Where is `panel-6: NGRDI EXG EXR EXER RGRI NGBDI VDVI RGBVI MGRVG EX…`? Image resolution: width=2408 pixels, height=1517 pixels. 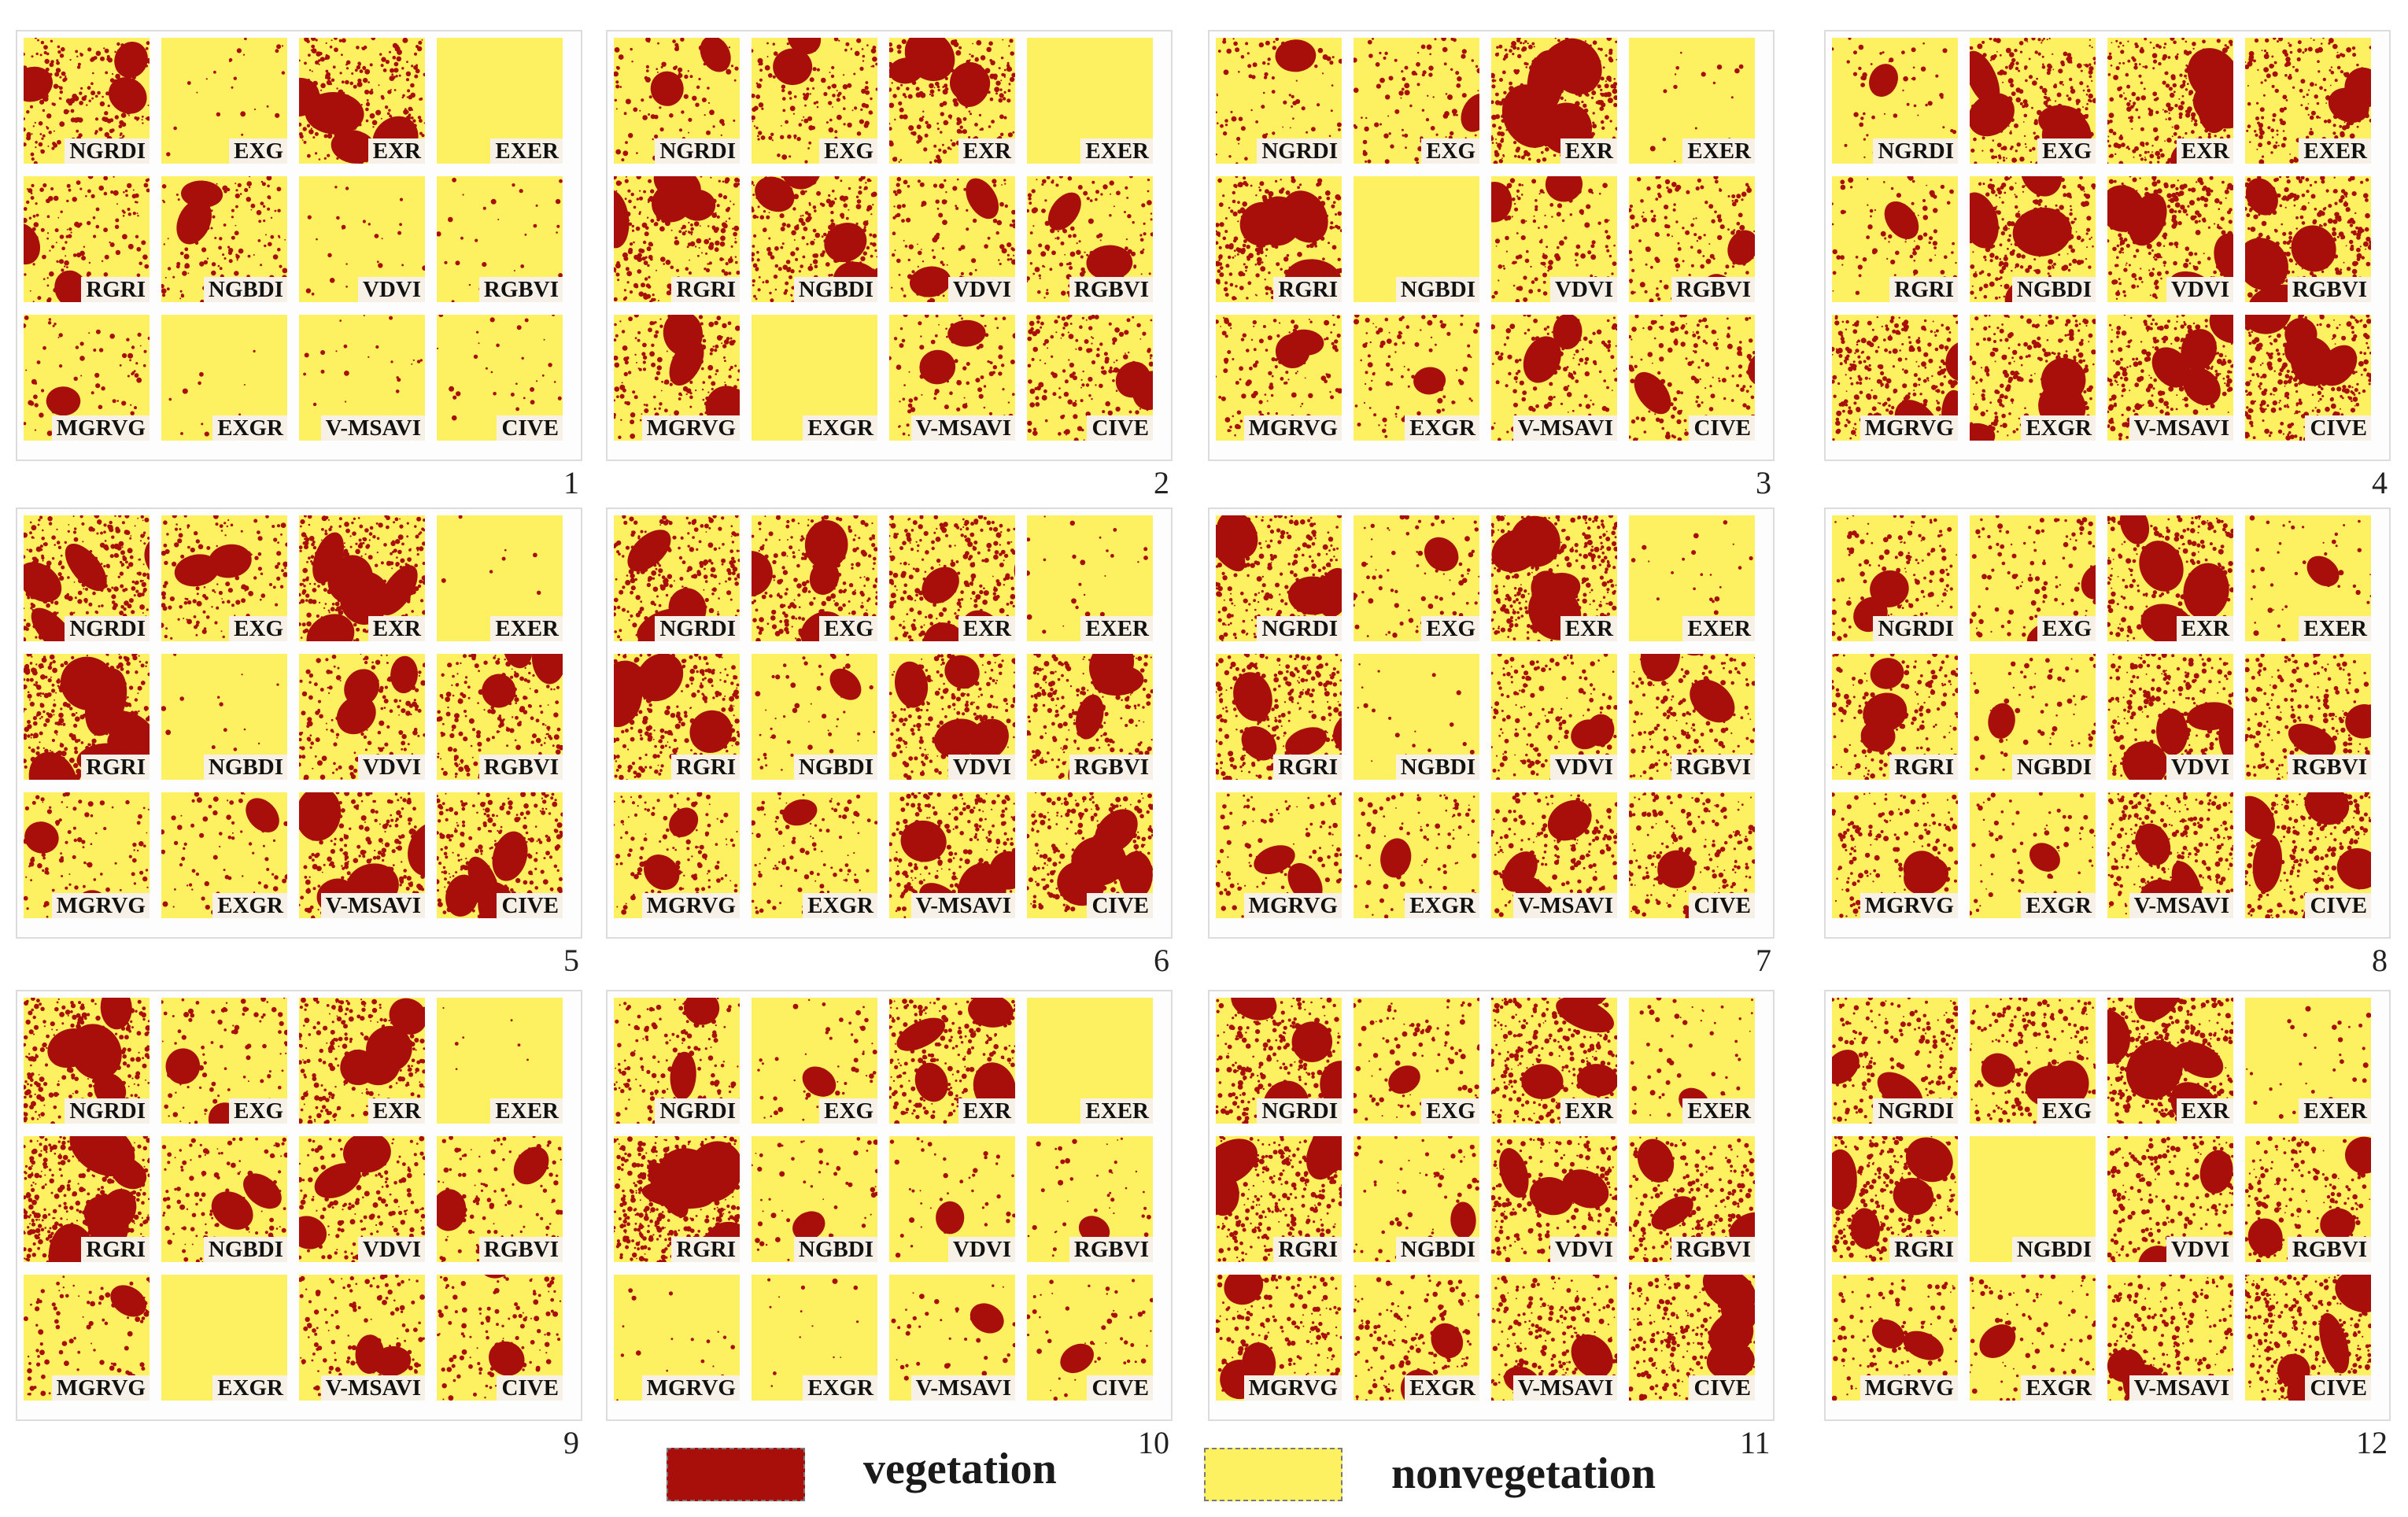 panel-6: NGRDI EXG EXR EXER RGRI NGBDI VDVI RGBVI MGRVG EX… is located at coordinates (889, 723).